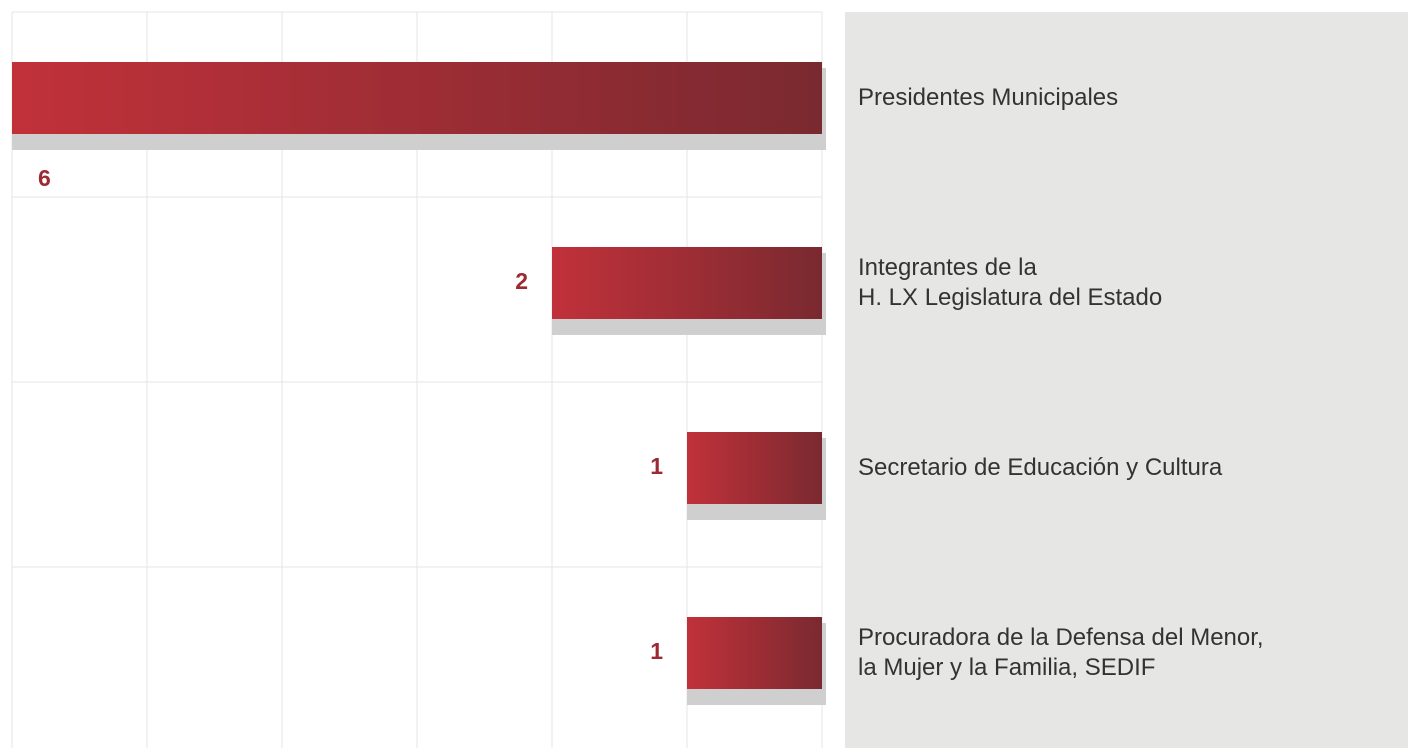 This screenshot has height=748, width=1408. I want to click on value-label: 6, so click(44, 178).